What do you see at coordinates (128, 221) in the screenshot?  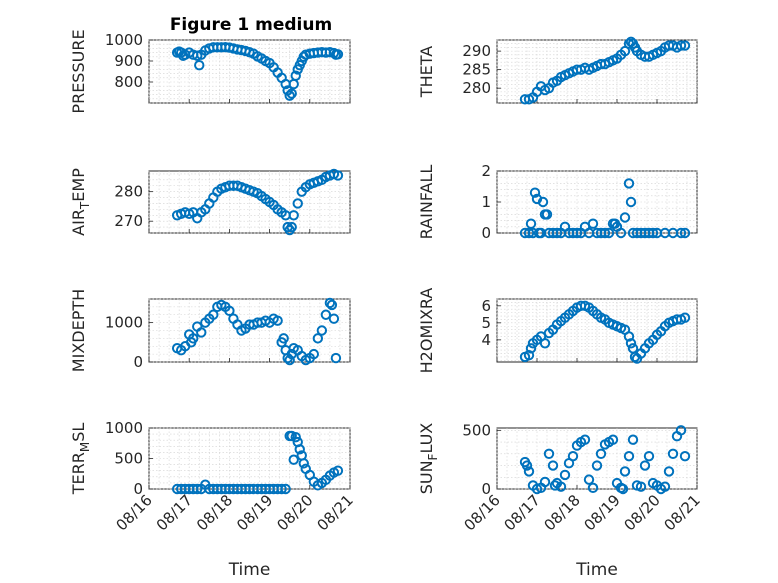 I see `y-tick-label: 270` at bounding box center [128, 221].